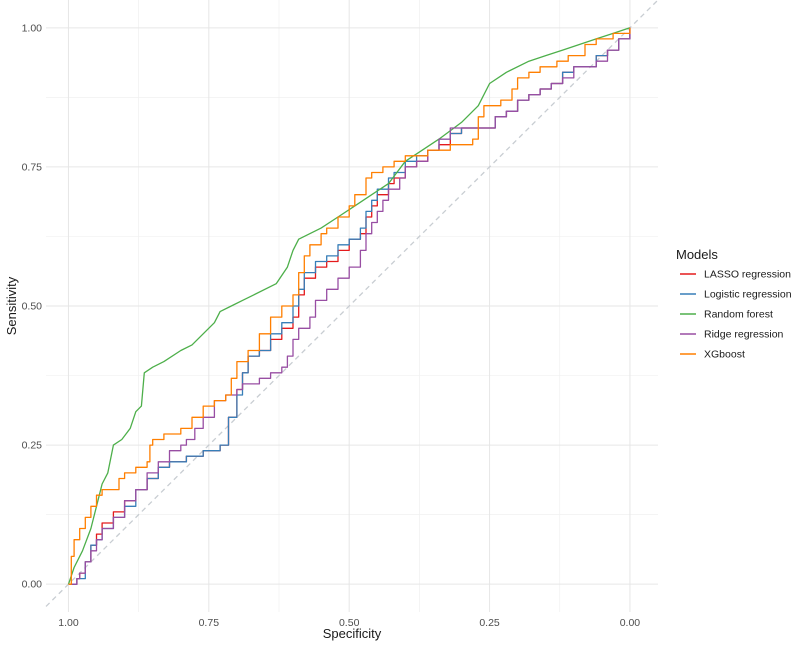  I want to click on x-tick-label: 0.25, so click(489, 623).